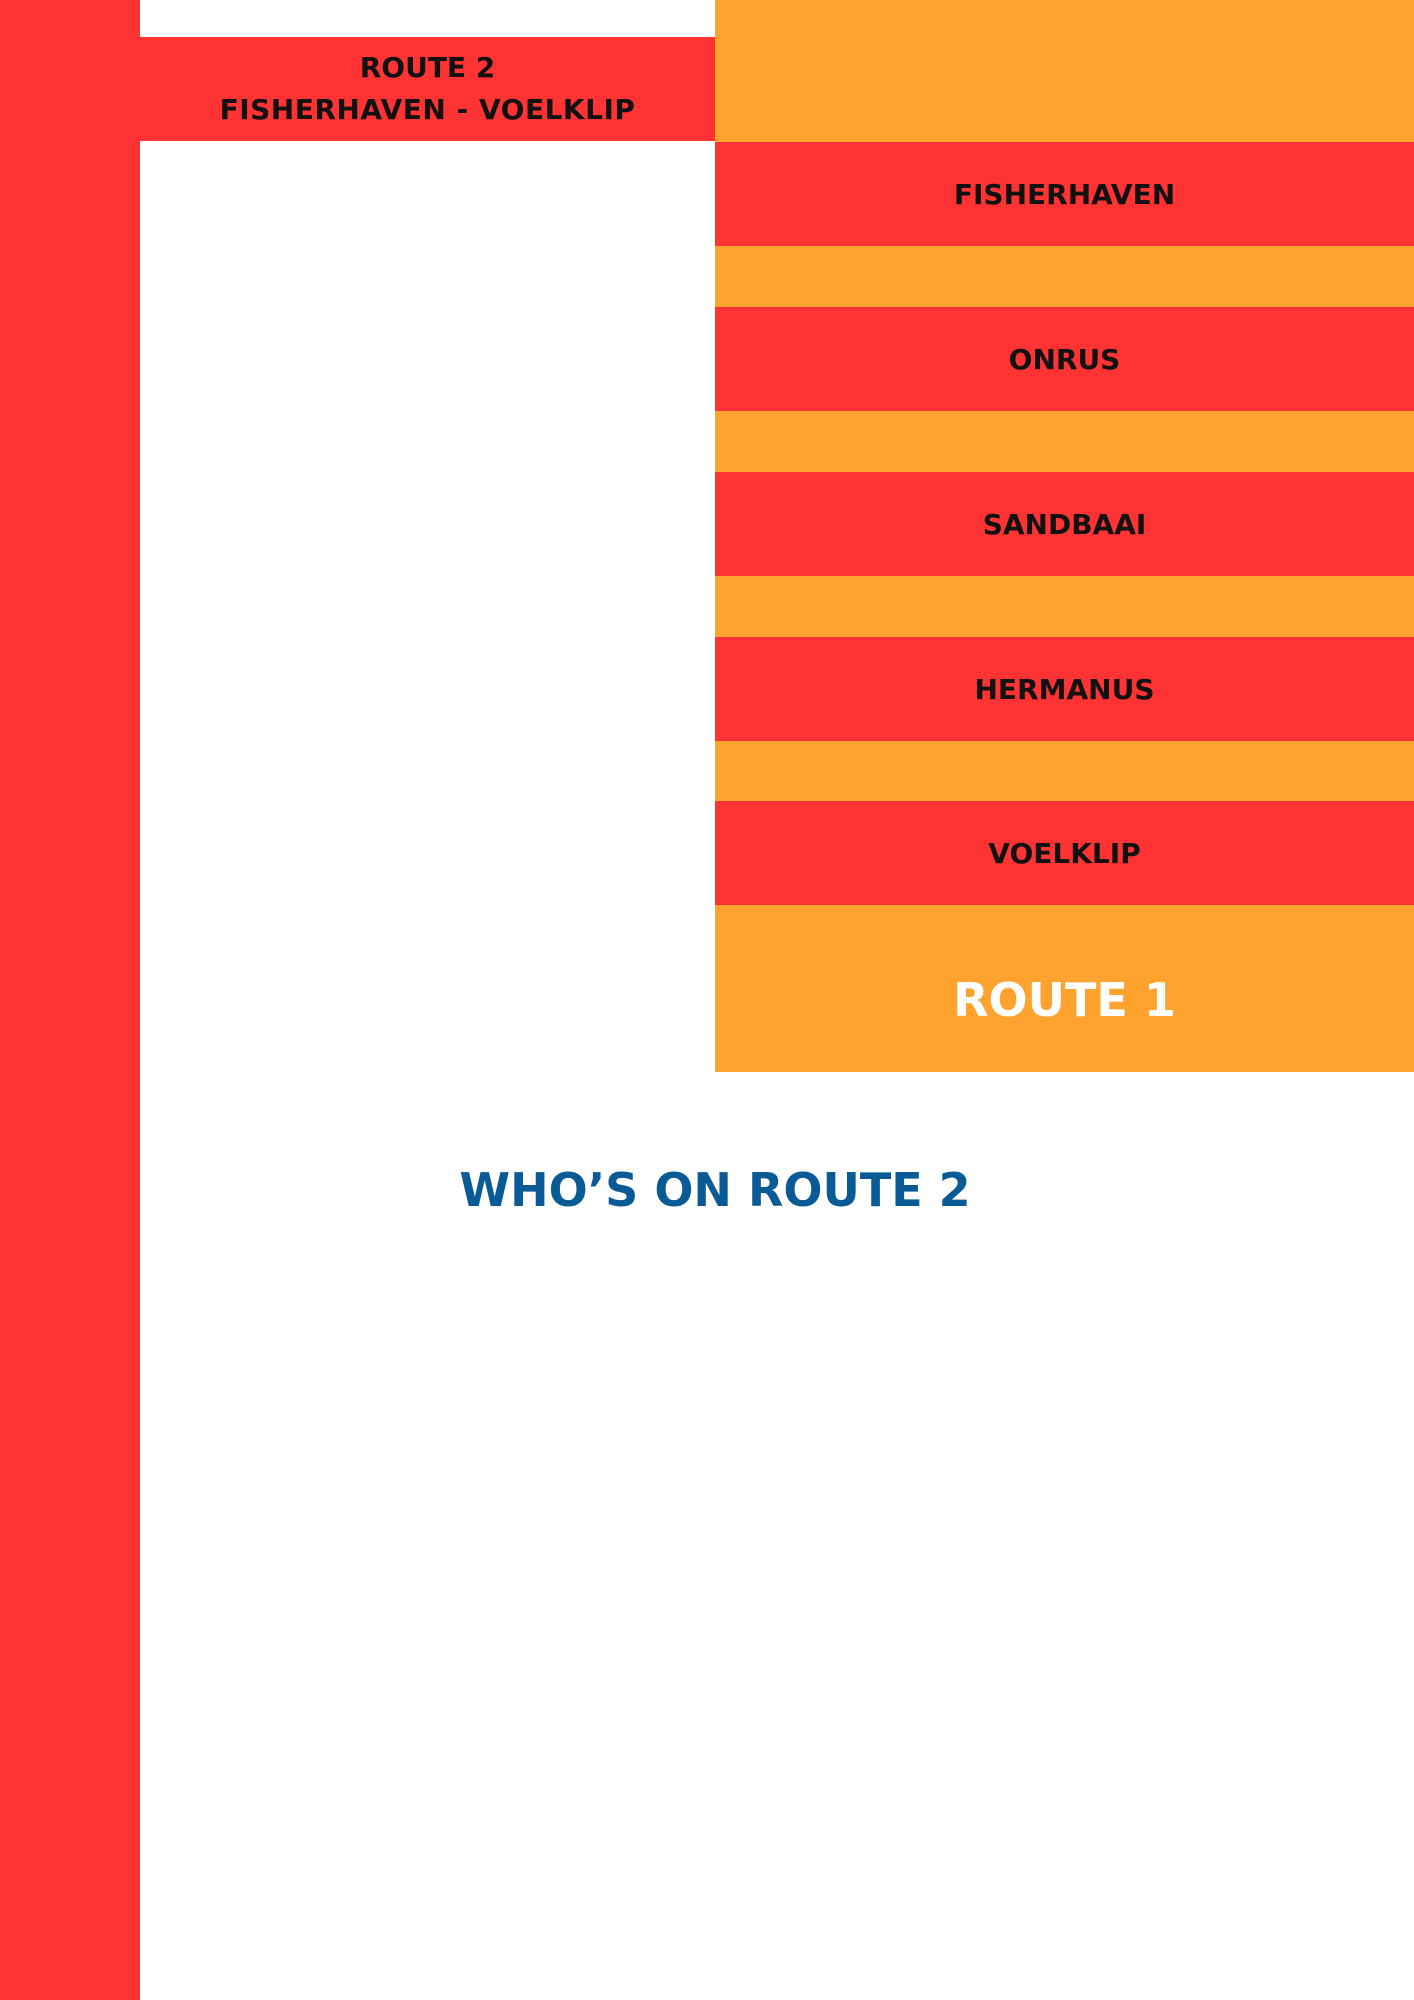  Describe the element at coordinates (1064, 853) in the screenshot. I see `route1-stop: VOELKLIP` at that location.